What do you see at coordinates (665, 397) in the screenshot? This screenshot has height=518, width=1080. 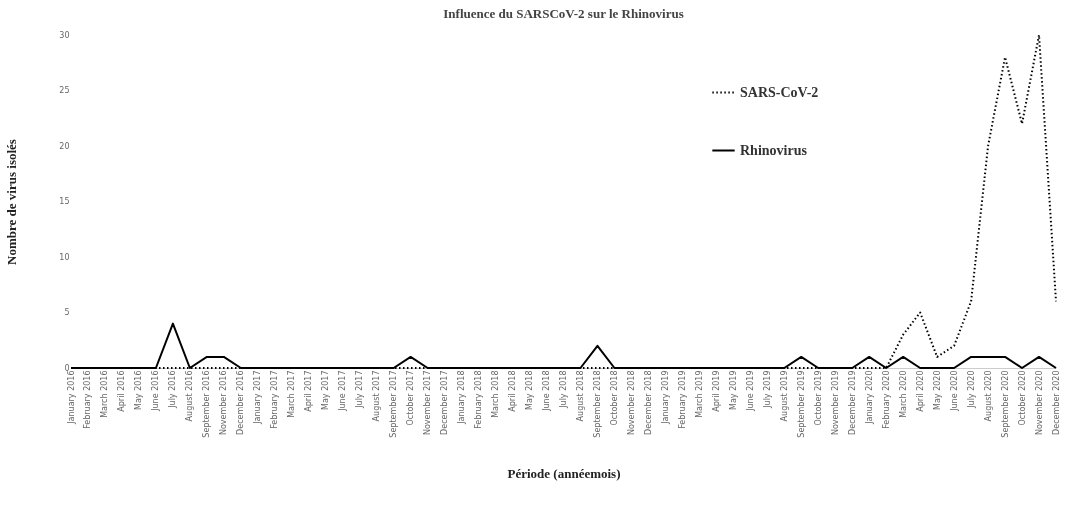 I see `x-tick-label: January 2019` at bounding box center [665, 397].